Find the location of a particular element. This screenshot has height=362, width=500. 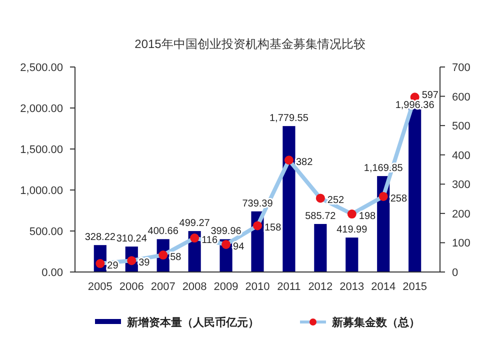

y2-tick-label: 500 is located at coordinates (461, 126).